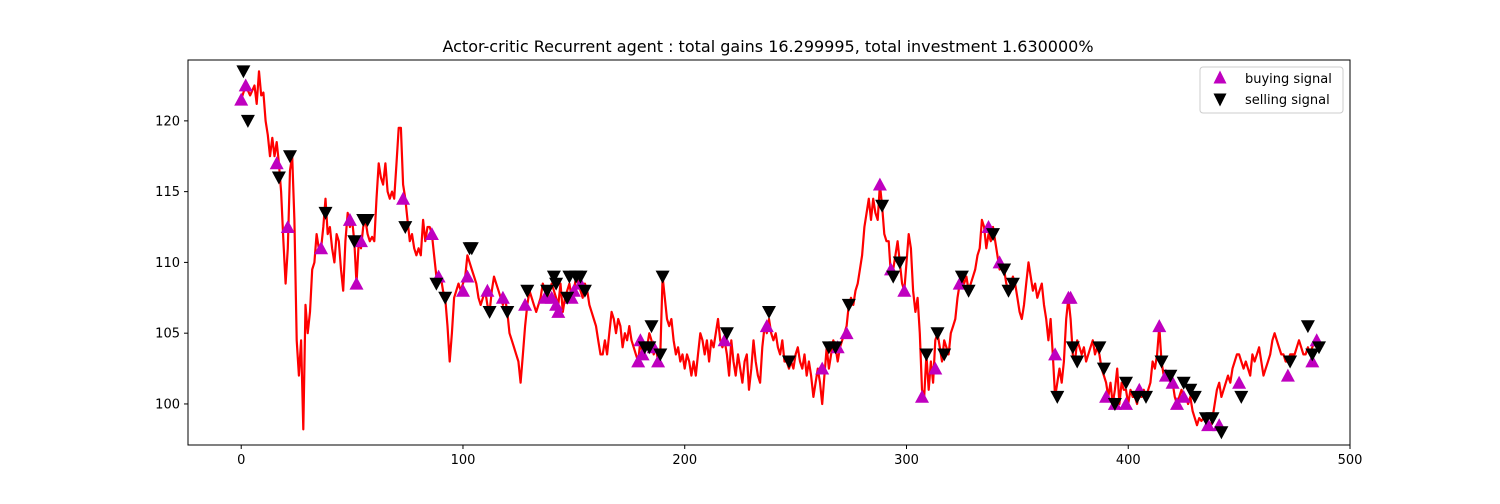  I want to click on legend-sell-label: selling signal, so click(1287, 100).